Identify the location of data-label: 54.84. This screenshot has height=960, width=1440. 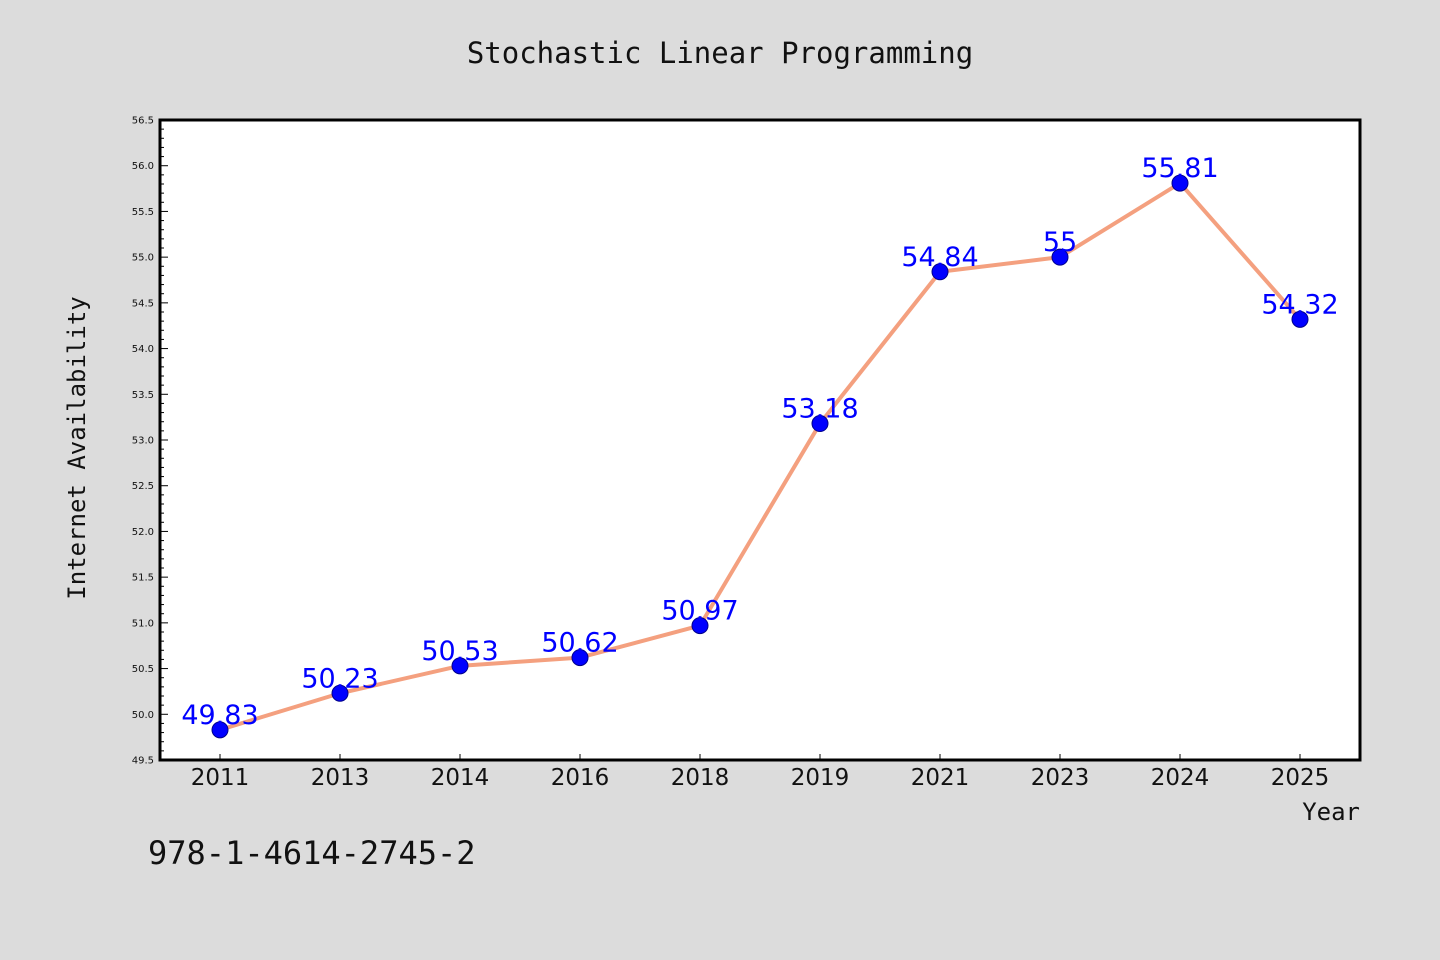
(939, 257).